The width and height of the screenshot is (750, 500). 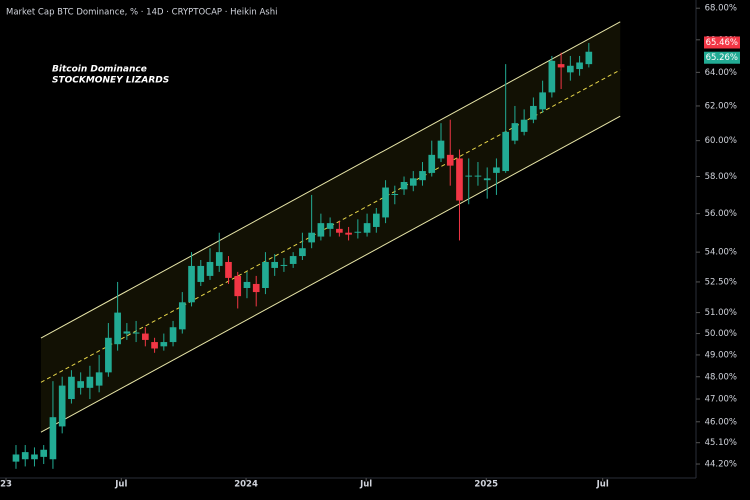 What do you see at coordinates (721, 253) in the screenshot?
I see `y-tick-label: 54.00%` at bounding box center [721, 253].